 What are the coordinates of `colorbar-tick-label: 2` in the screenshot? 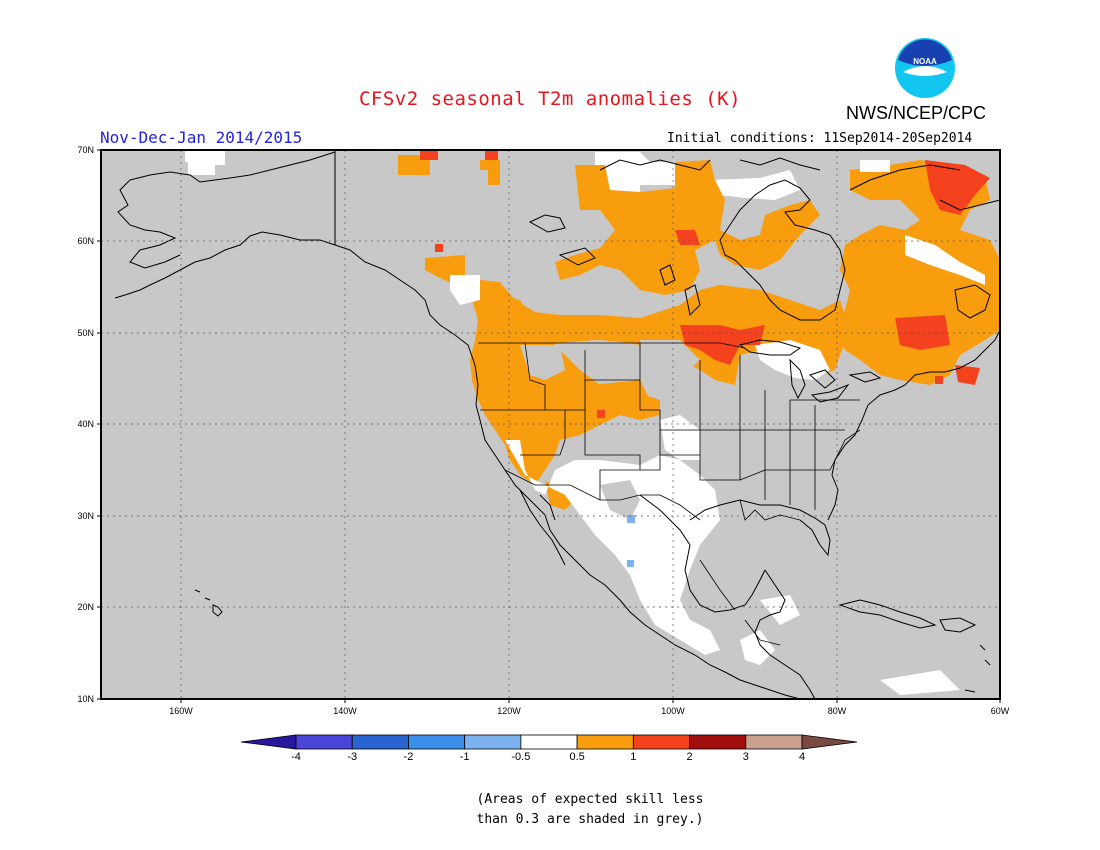 It's located at (689, 757).